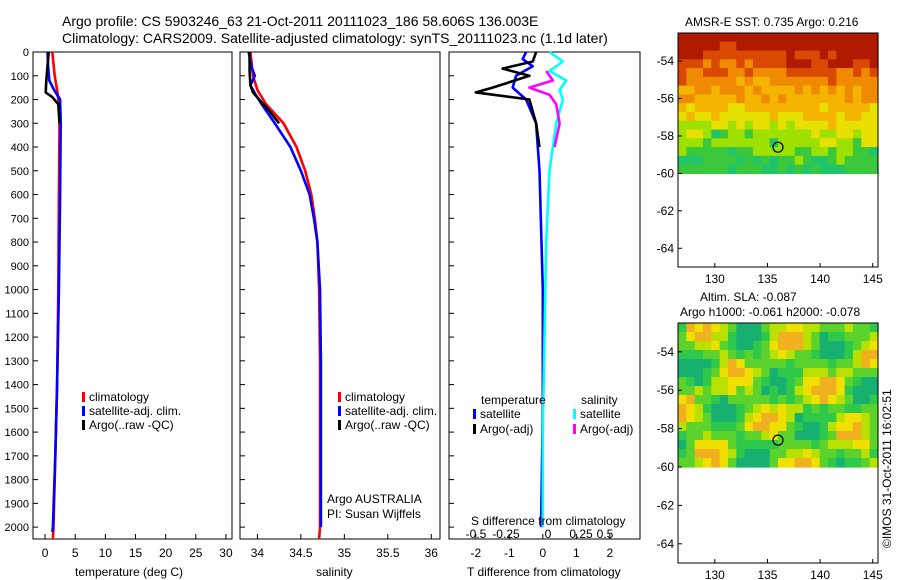  I want to click on x-tick-label: 35.5, so click(388, 553).